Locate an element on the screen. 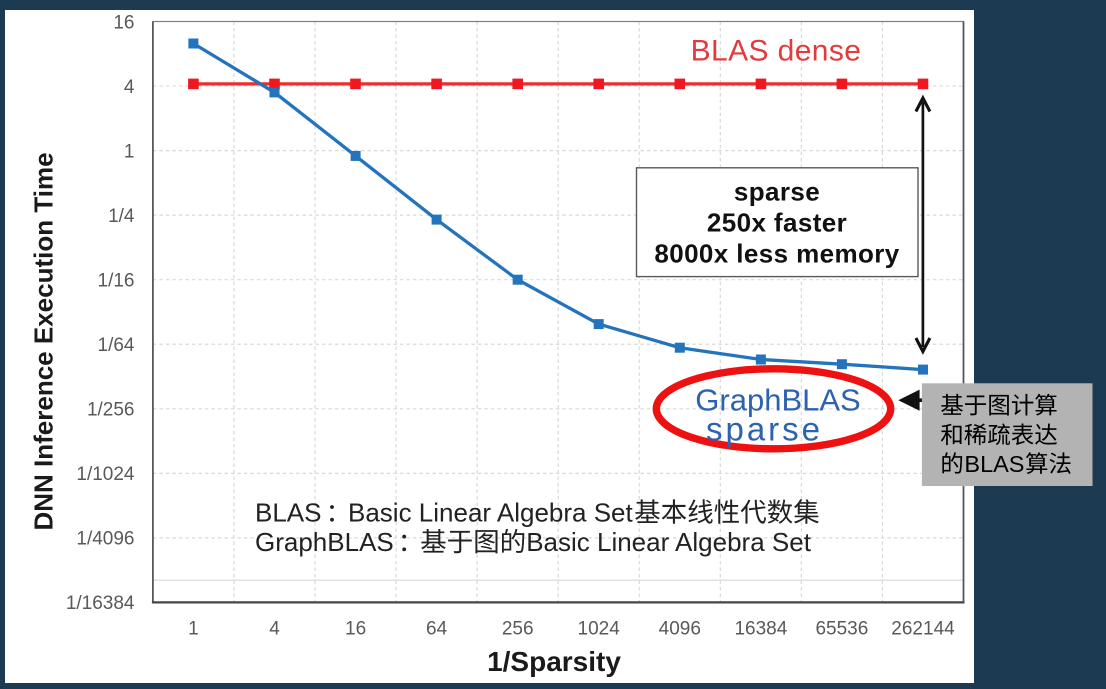 The width and height of the screenshot is (1106, 689). svg-text: 64 is located at coordinates (437, 629).